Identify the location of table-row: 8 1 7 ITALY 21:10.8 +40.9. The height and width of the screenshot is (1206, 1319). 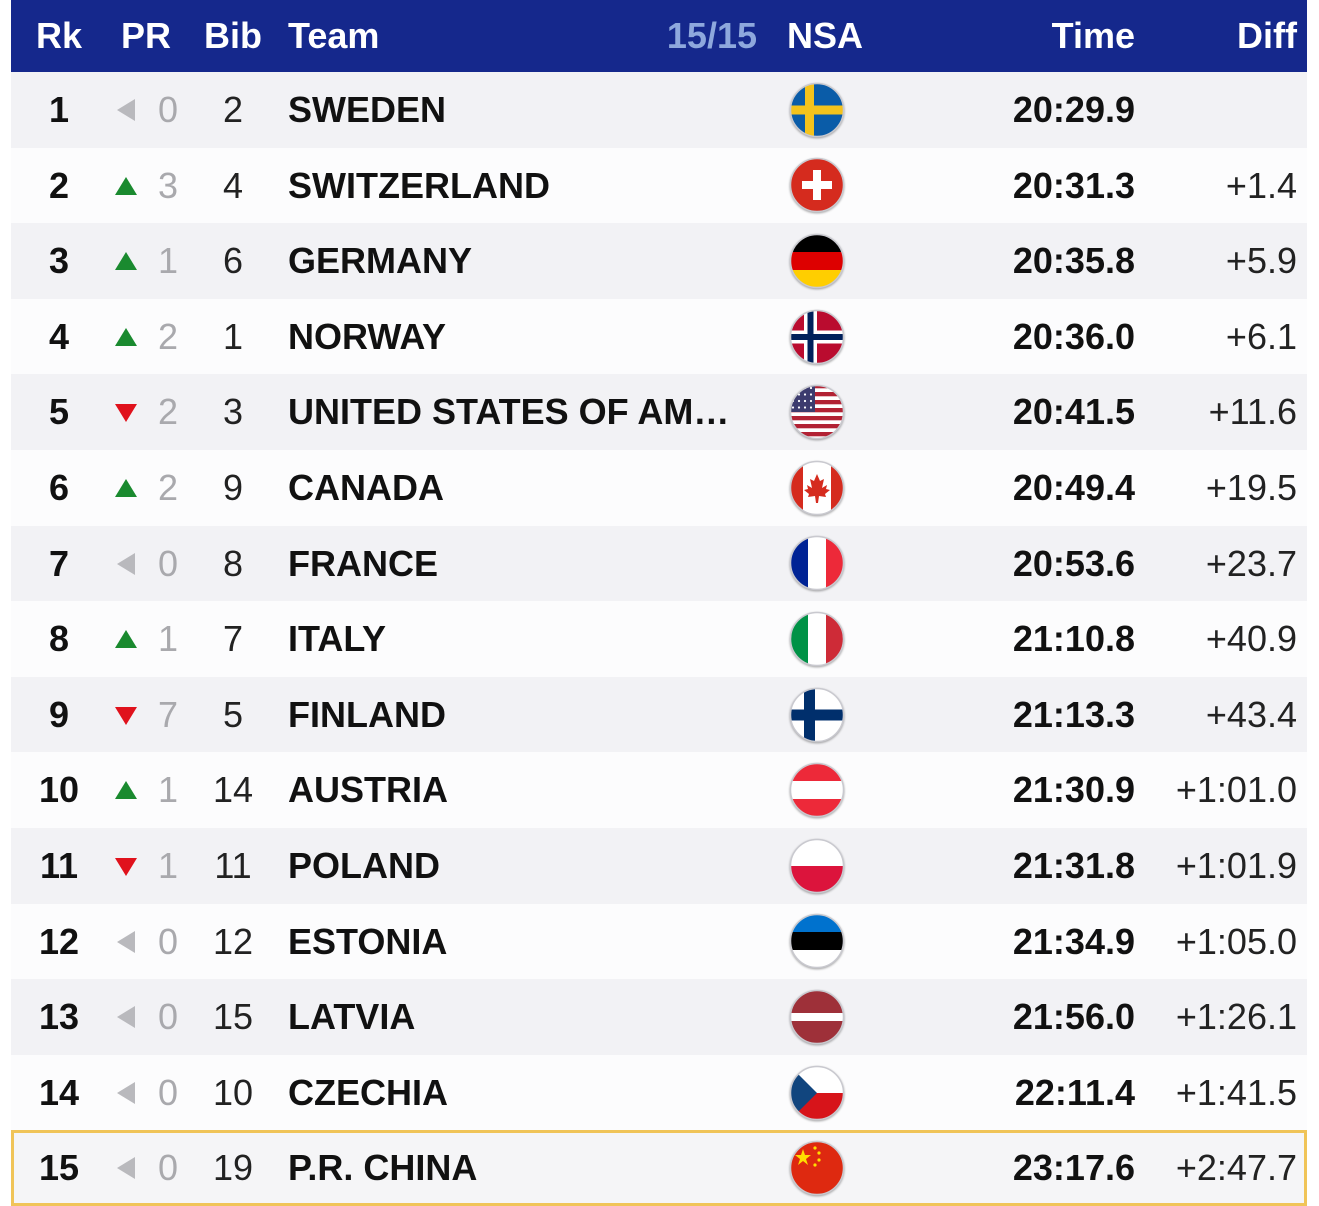
(659, 639).